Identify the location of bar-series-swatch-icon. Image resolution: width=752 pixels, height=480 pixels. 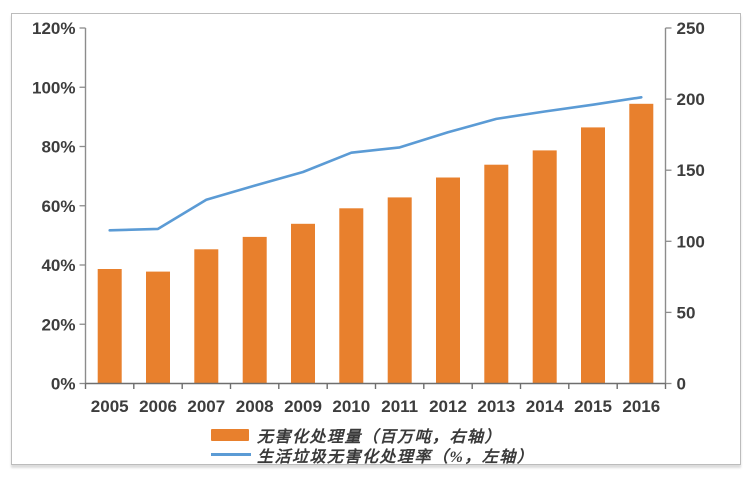
(230, 434).